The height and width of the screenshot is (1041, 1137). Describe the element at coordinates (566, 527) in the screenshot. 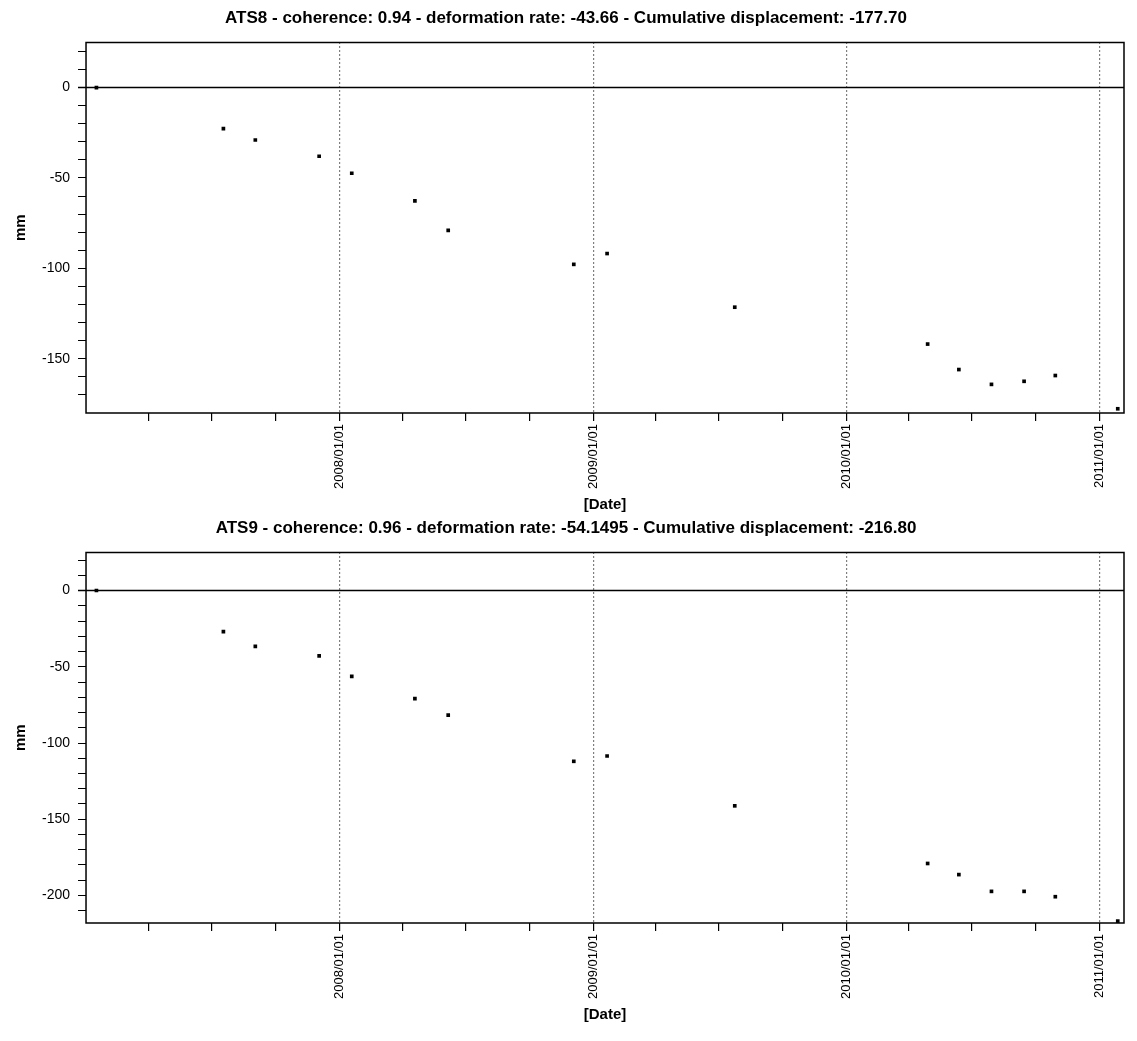

I see `chart-title: ATS9 - coherence: 0.96 - deformation rate: -54.1495 - Cumulative displacement: -216.80` at that location.